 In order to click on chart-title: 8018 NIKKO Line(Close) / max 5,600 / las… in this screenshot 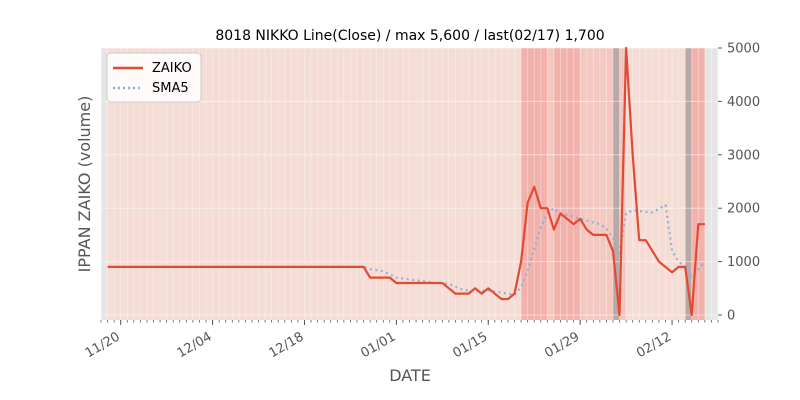, I will do `click(409, 36)`.